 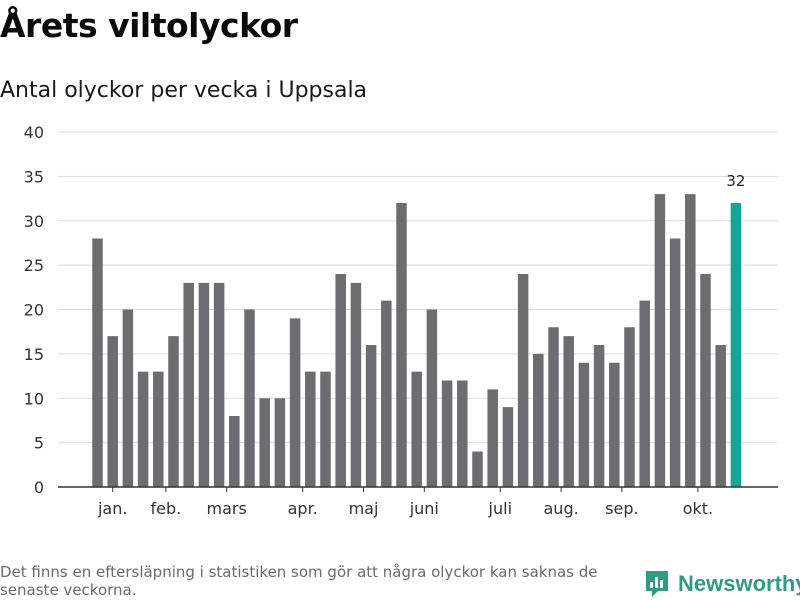 I want to click on x-tick-label: mars, so click(x=227, y=508).